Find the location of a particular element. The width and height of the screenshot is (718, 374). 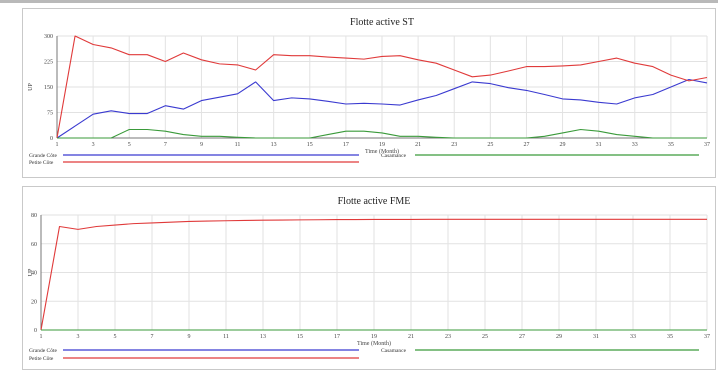

y-tick-label: 20 is located at coordinates (34, 302).